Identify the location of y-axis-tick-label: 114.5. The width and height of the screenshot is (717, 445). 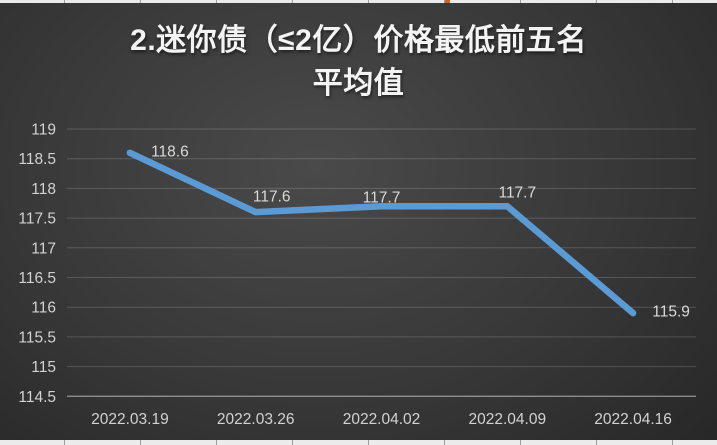
(37, 397).